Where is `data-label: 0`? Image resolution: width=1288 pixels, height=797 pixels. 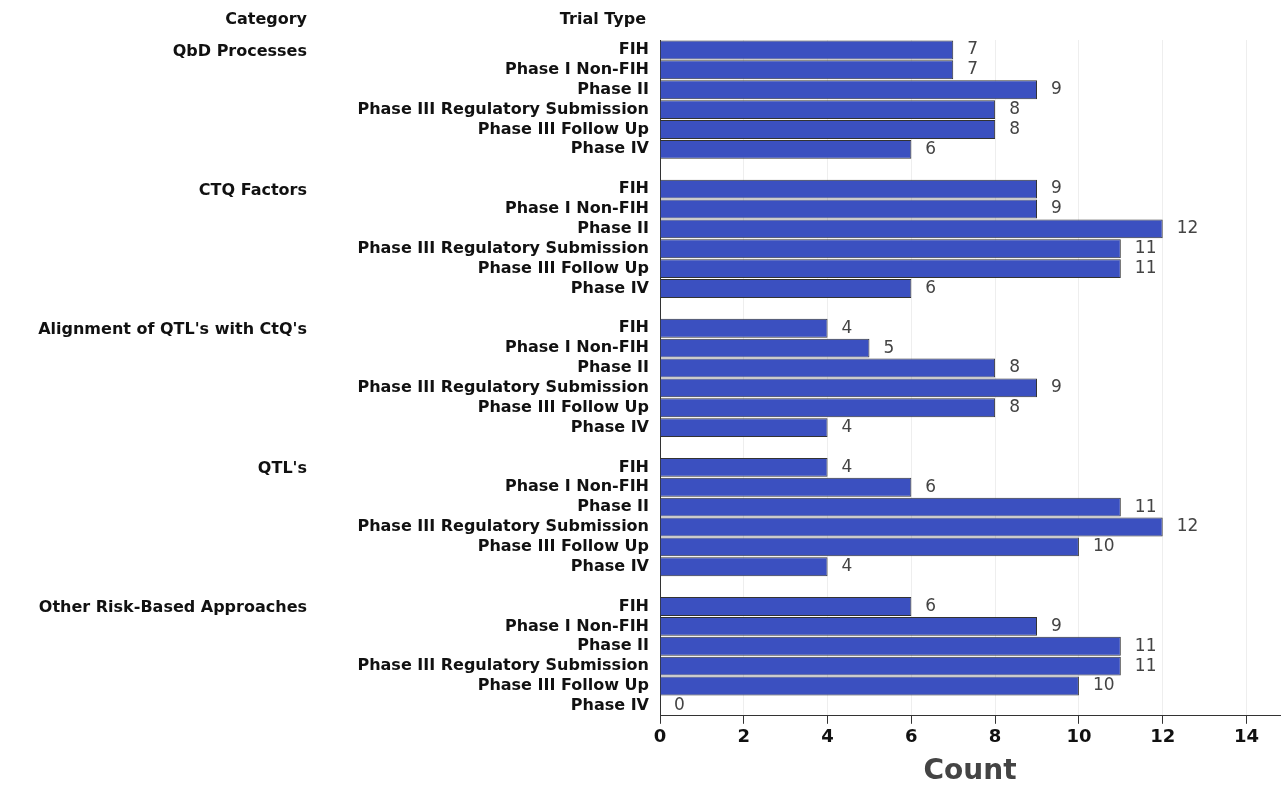 data-label: 0 is located at coordinates (679, 704).